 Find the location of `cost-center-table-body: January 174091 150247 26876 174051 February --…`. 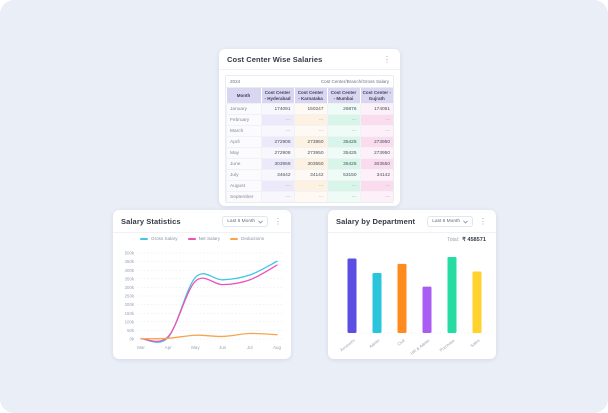

cost-center-table-body: January 174091 150247 26876 174051 February --… is located at coordinates (309, 153).